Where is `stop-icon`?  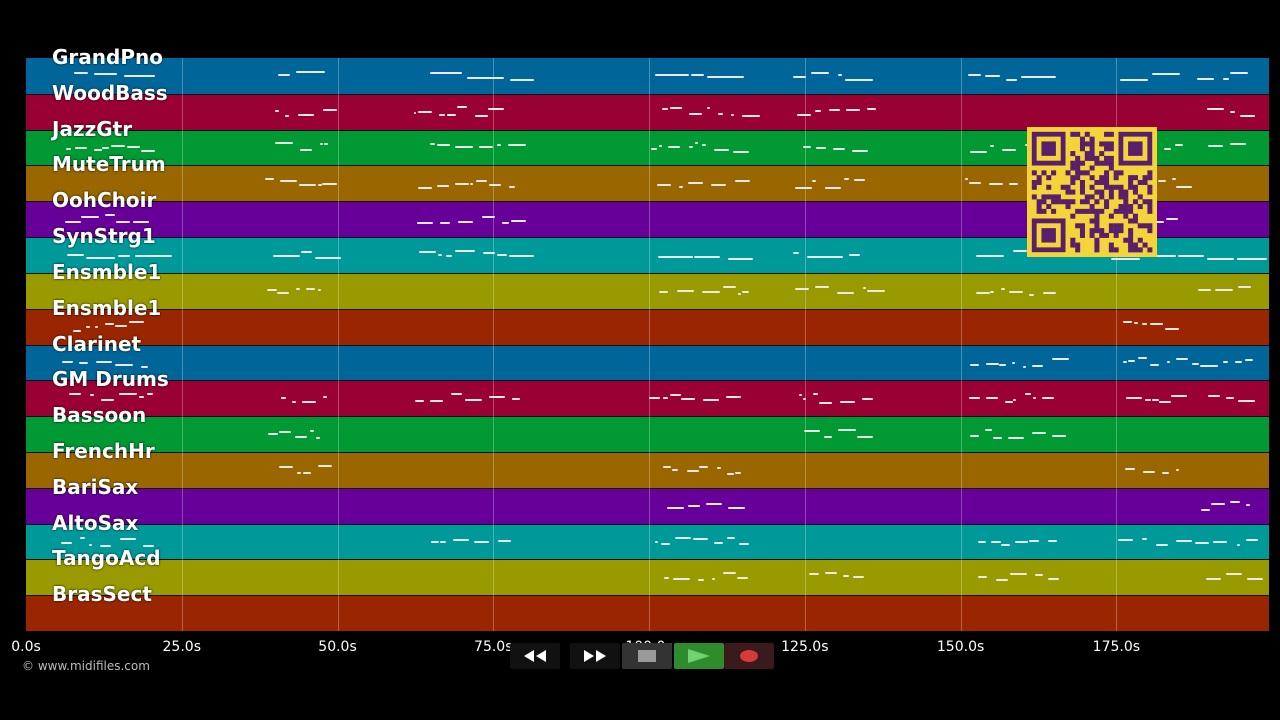
stop-icon is located at coordinates (647, 656).